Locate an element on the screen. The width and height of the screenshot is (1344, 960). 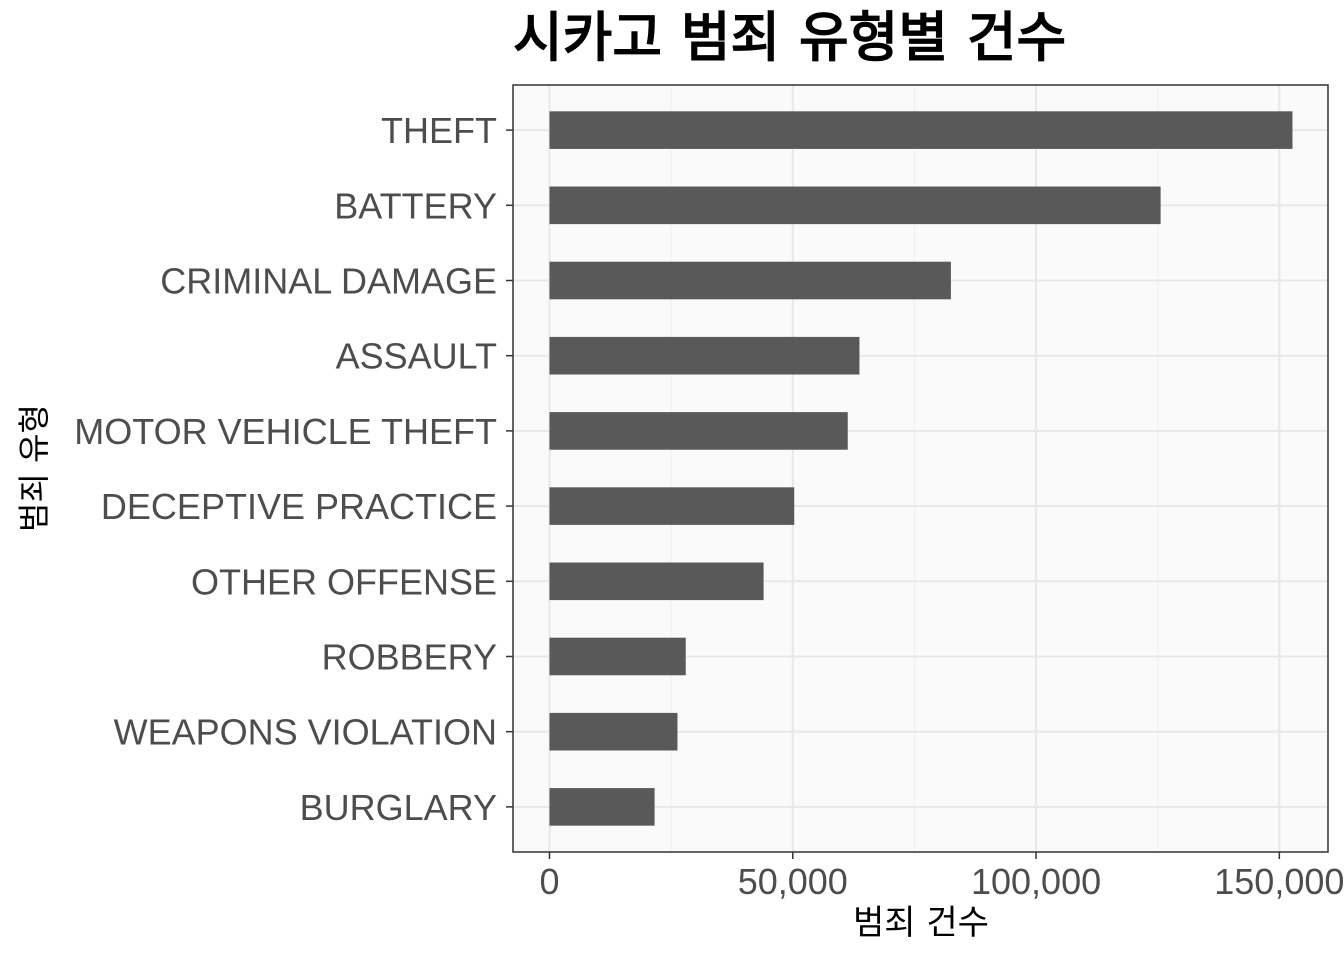
y-tick-label: CRIMINAL DAMAGE is located at coordinates (328, 281).